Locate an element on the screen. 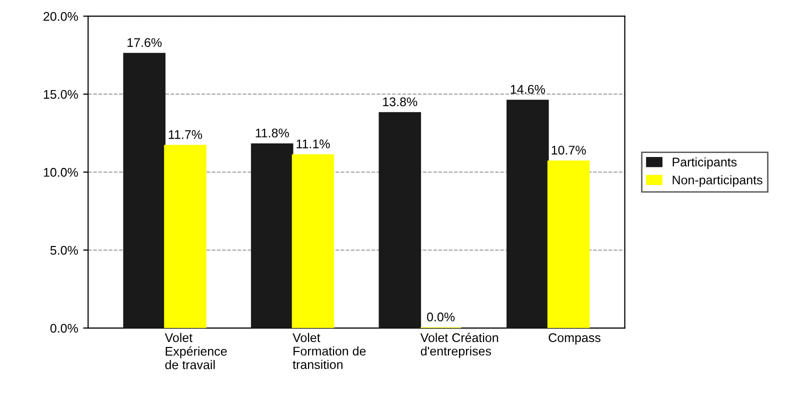 The width and height of the screenshot is (801, 405). x-tick-label: Volet Création d'entreprises is located at coordinates (459, 345).